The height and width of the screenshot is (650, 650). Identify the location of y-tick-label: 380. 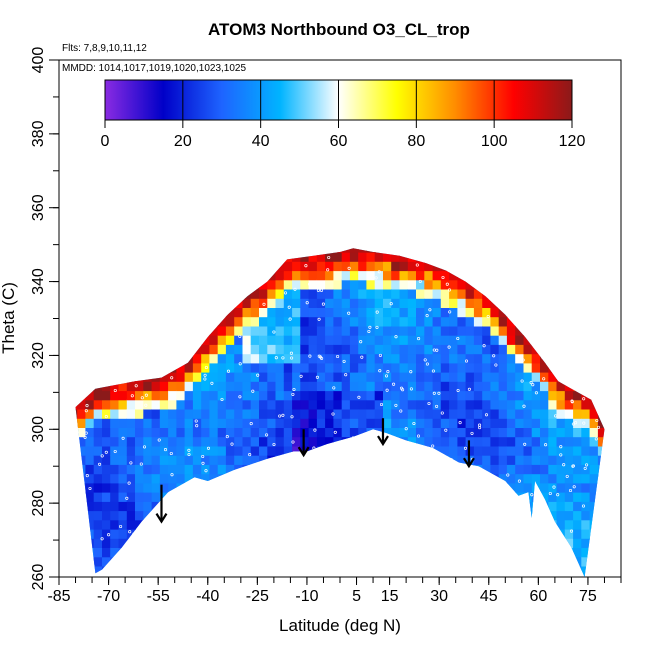
(38, 133).